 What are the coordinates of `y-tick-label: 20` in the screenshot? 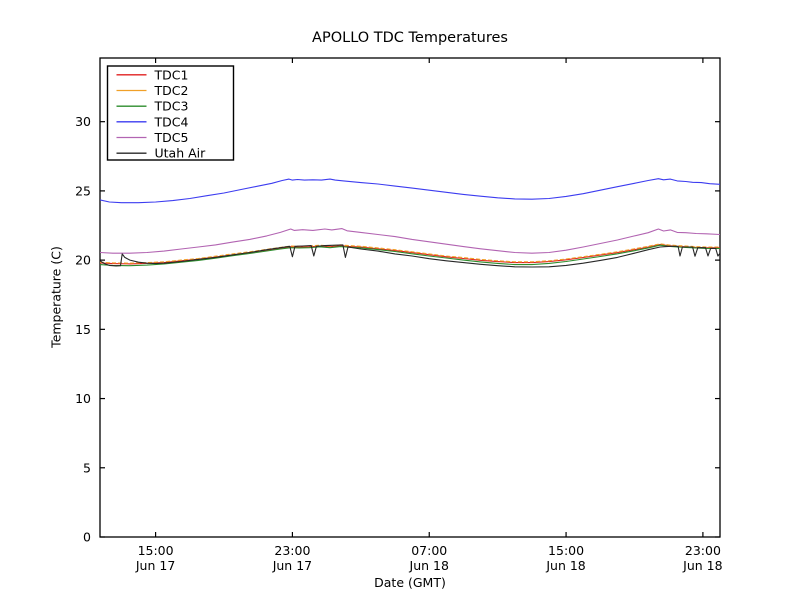 It's located at (83, 260).